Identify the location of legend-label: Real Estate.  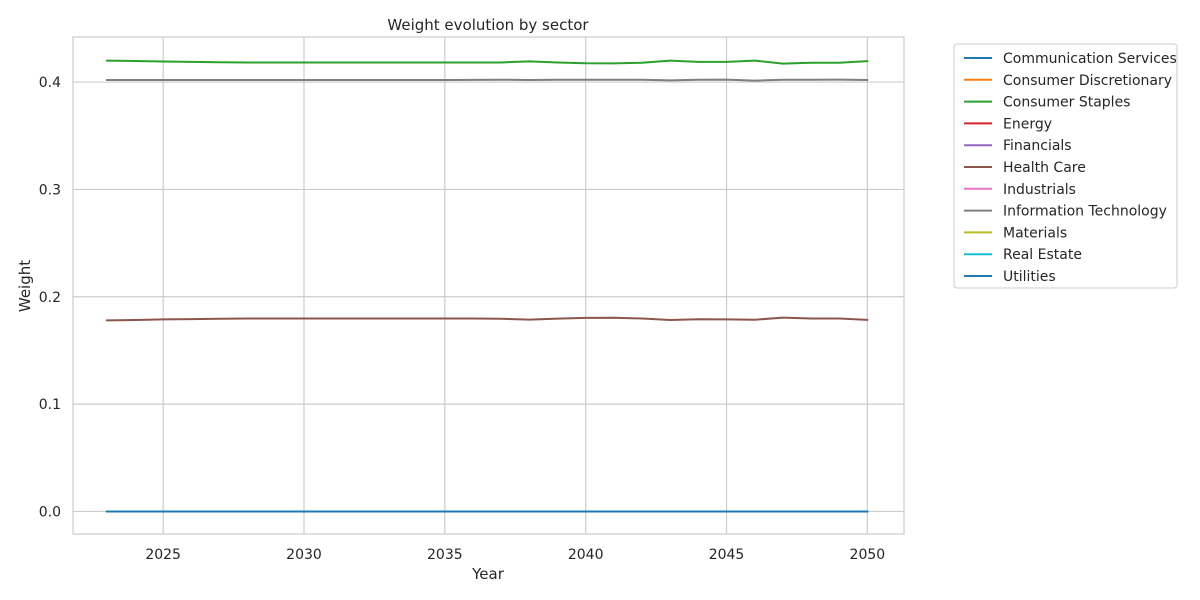
(1042, 255).